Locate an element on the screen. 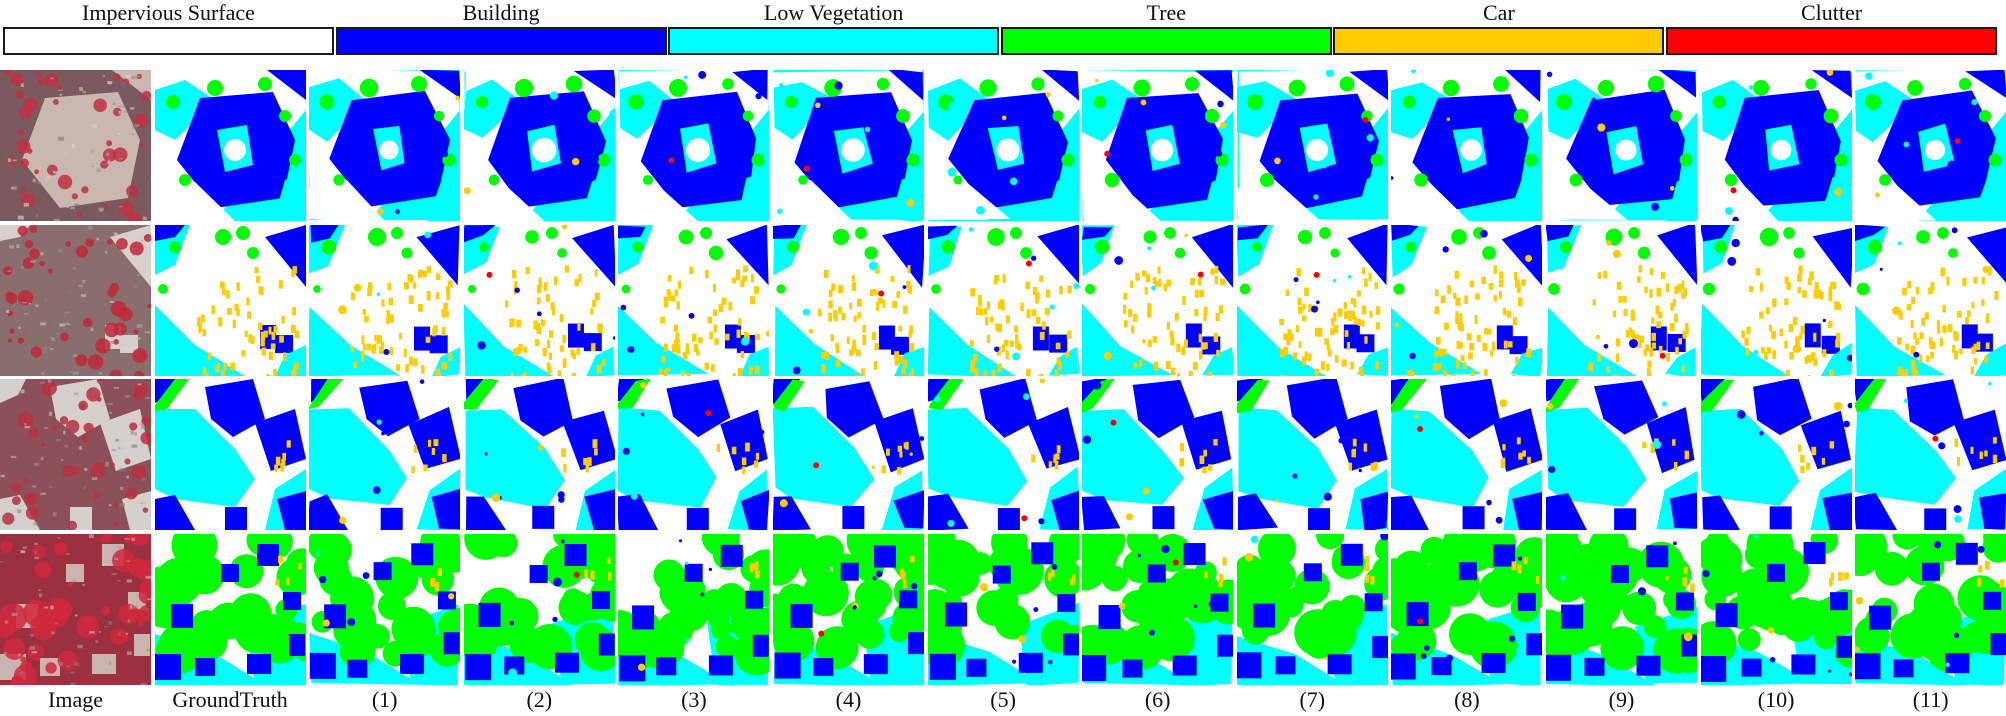  column-caption: GroundTruth is located at coordinates (230, 699).